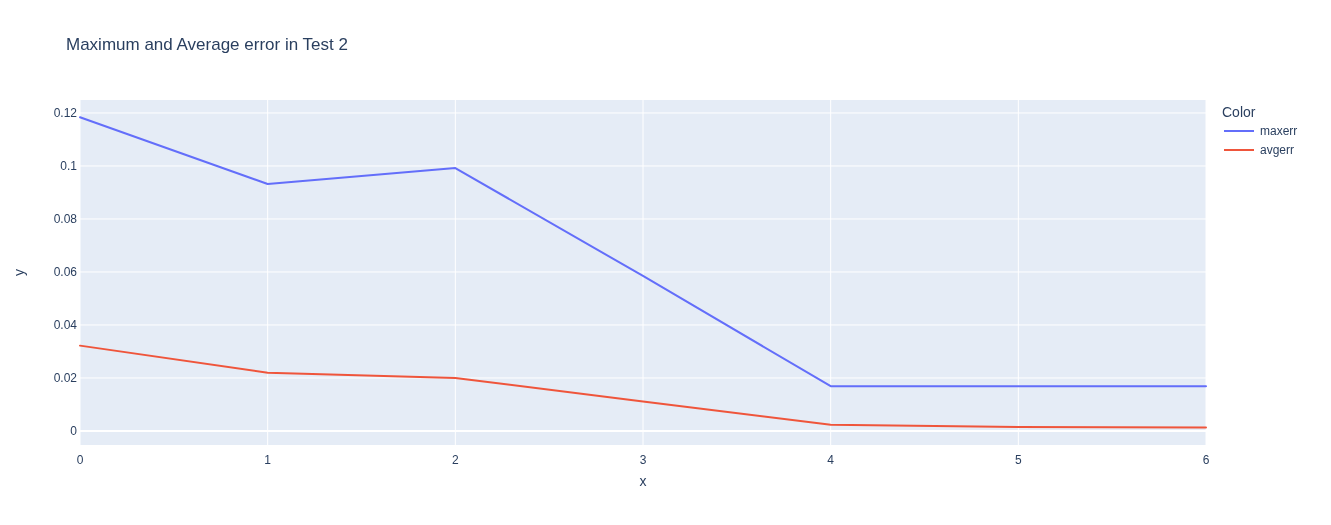 This screenshot has height=525, width=1331. Describe the element at coordinates (455, 460) in the screenshot. I see `x-tick-label: 2` at that location.